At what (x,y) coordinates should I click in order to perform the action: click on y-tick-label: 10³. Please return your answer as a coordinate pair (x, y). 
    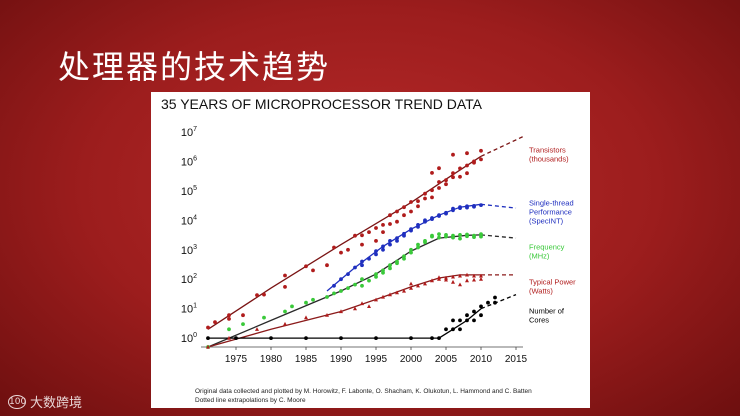
    Looking at the image, I should click on (189, 250).